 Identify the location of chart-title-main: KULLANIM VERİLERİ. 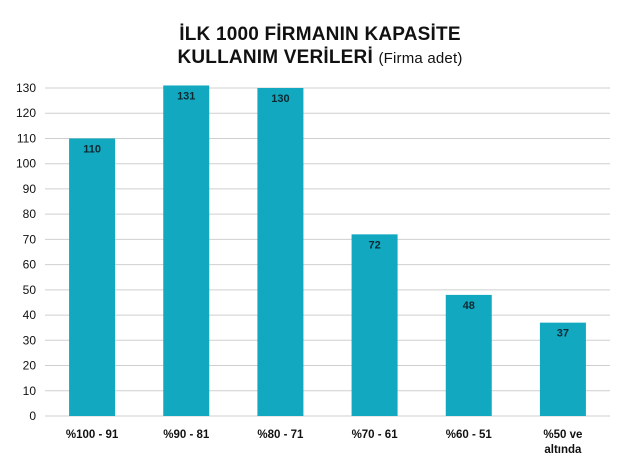
(275, 57).